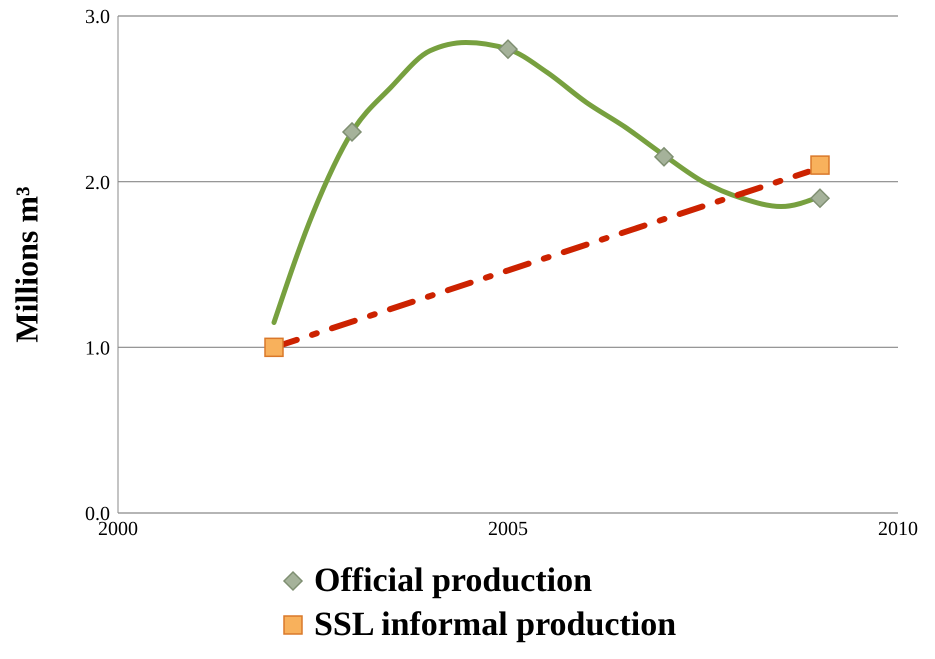  I want to click on y-tick-label: 1.0, so click(97, 348).